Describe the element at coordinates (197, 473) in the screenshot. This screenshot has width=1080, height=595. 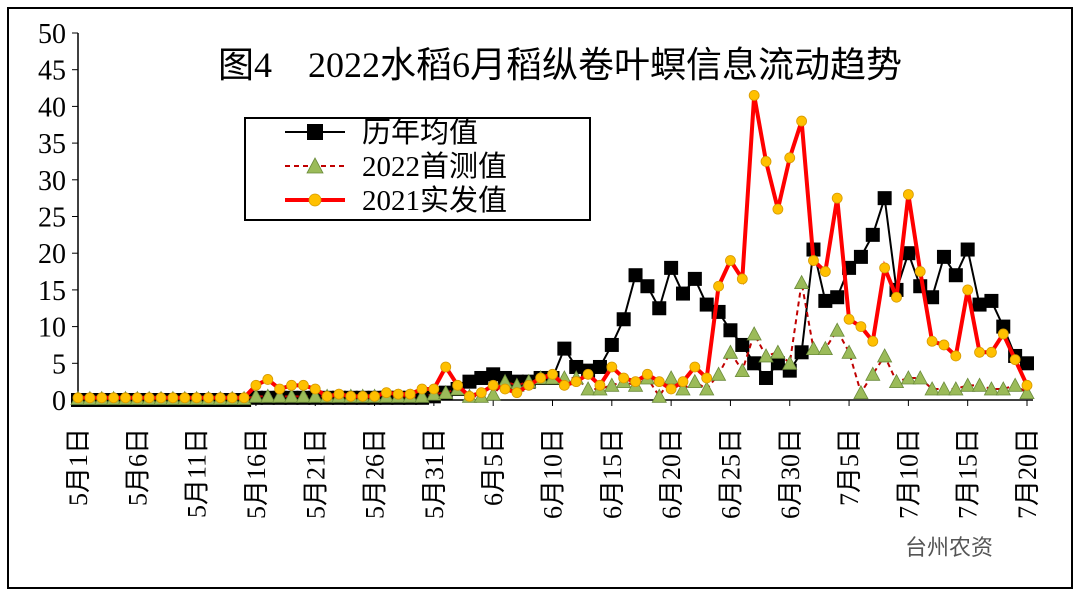
I see `x-tick-label: 5月11日` at that location.